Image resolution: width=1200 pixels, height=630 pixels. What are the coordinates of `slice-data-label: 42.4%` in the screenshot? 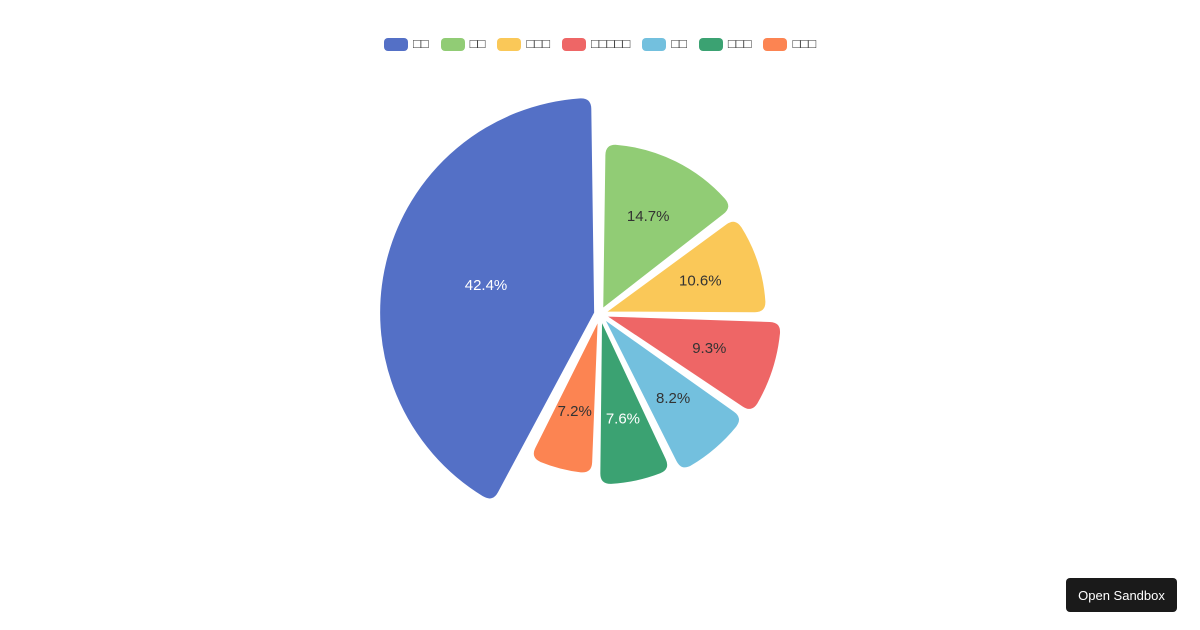 It's located at (486, 285).